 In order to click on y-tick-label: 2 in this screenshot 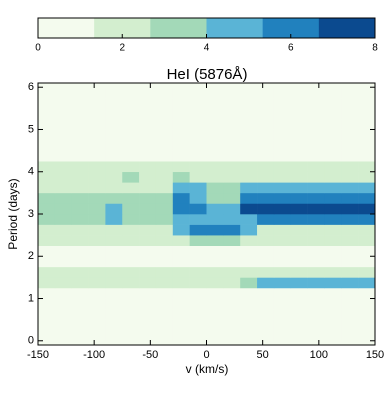, I will do `click(31, 256)`.